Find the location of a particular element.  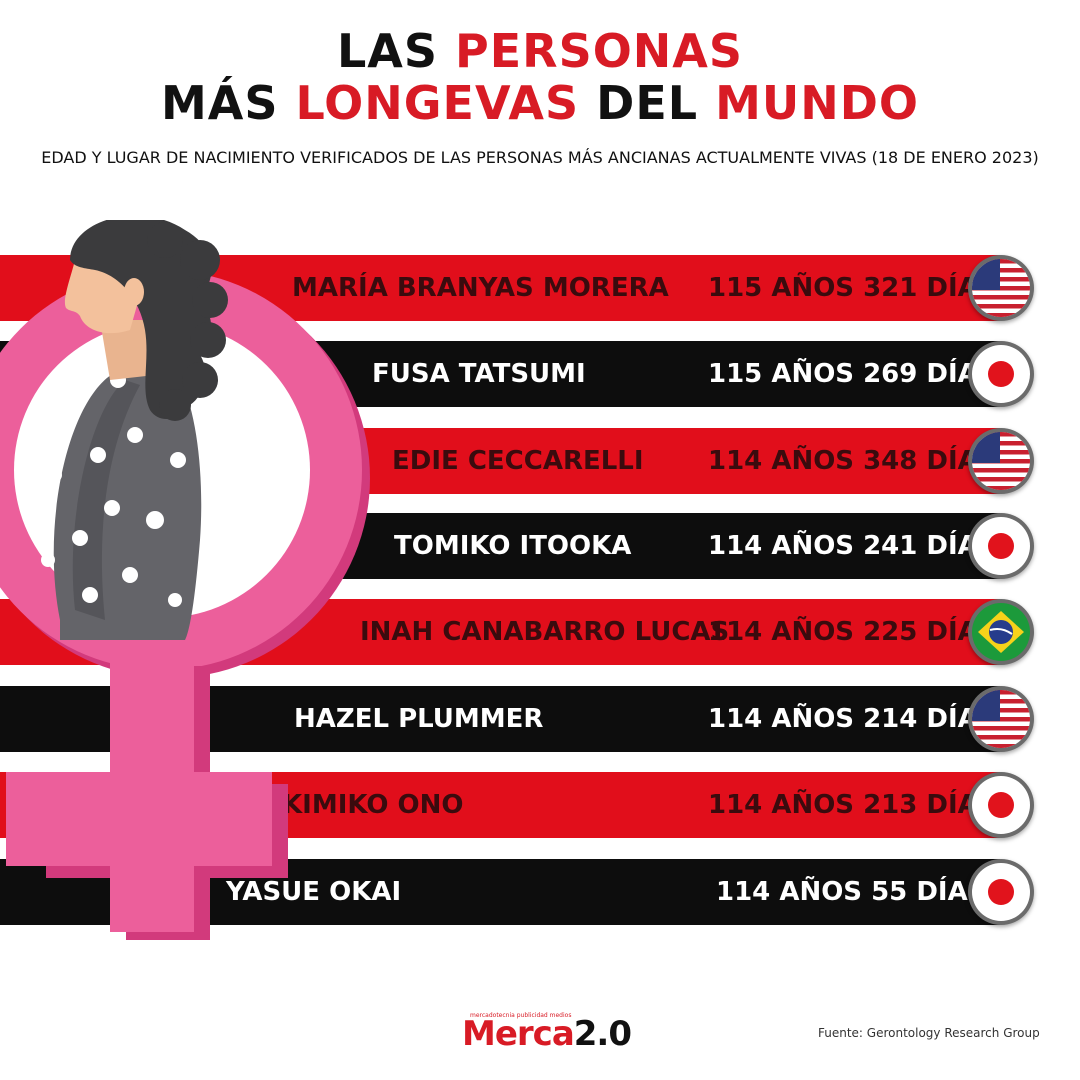

title-highlight: MUNDO is located at coordinates (817, 103).